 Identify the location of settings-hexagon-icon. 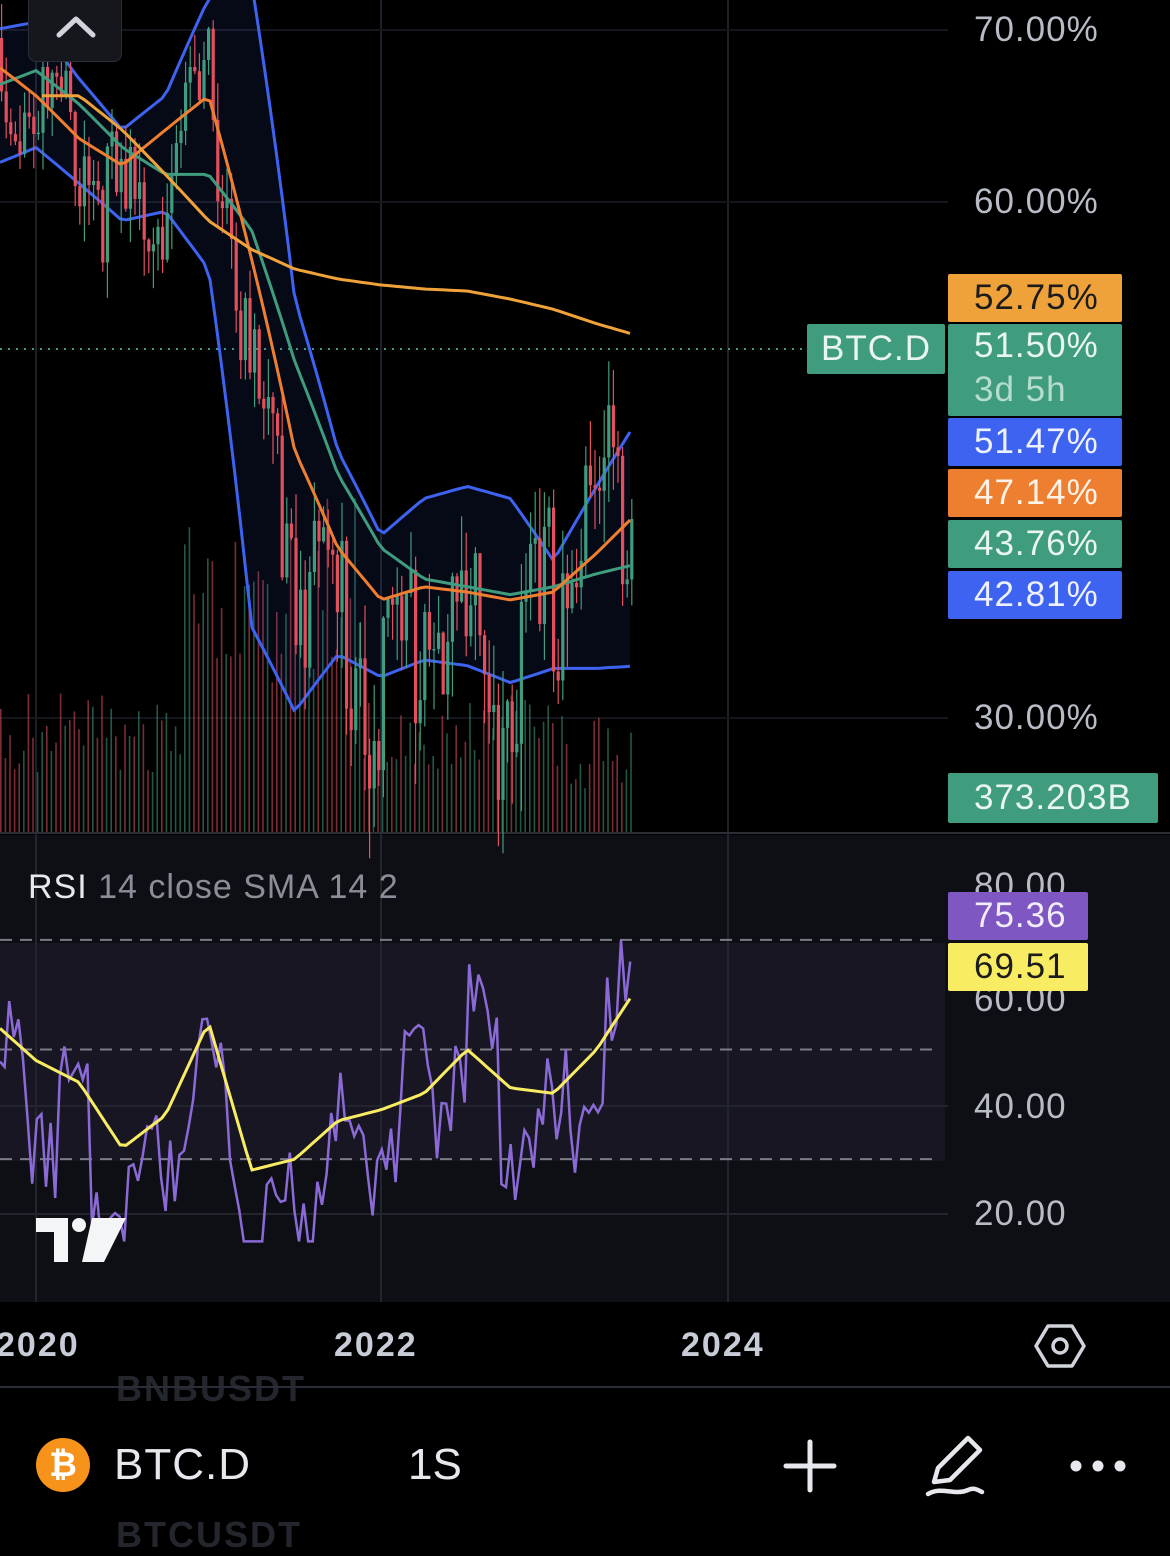
(1060, 1346).